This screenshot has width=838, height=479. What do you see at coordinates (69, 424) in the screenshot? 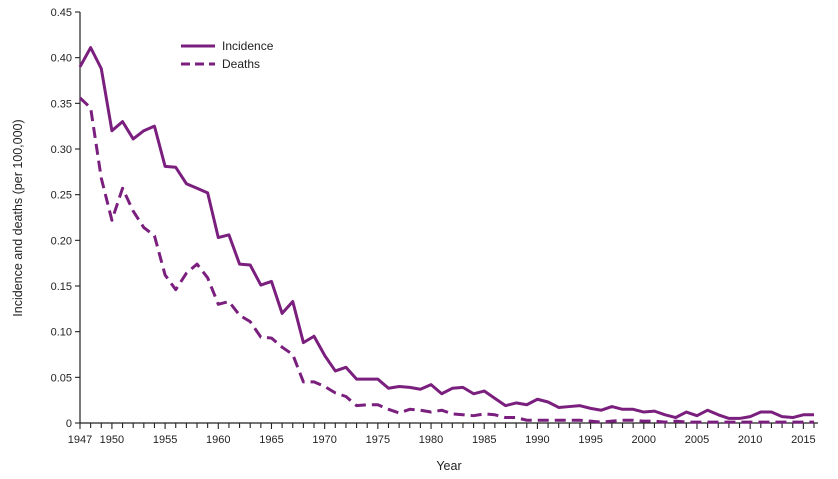
I see `y-tick-label: 0` at bounding box center [69, 424].